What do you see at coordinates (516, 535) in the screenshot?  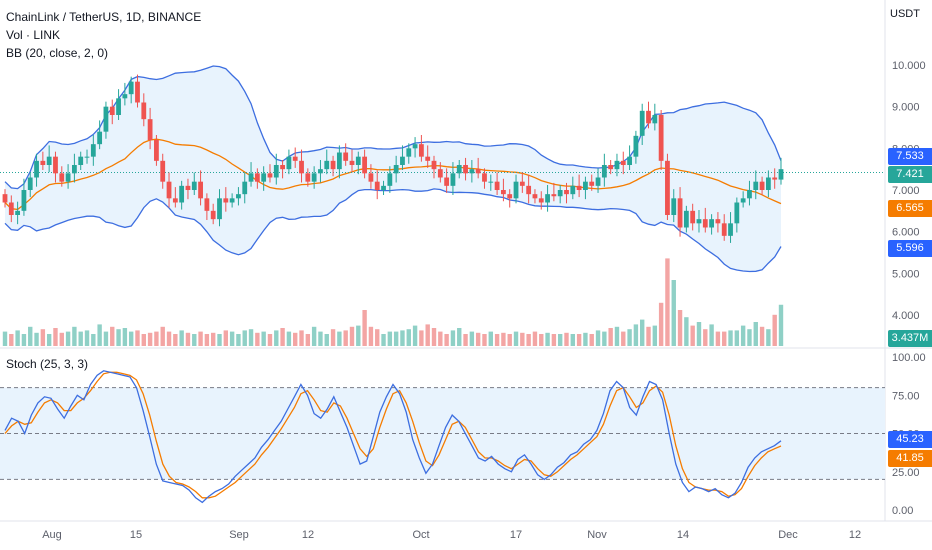 I see `time-tick-label: 17` at bounding box center [516, 535].